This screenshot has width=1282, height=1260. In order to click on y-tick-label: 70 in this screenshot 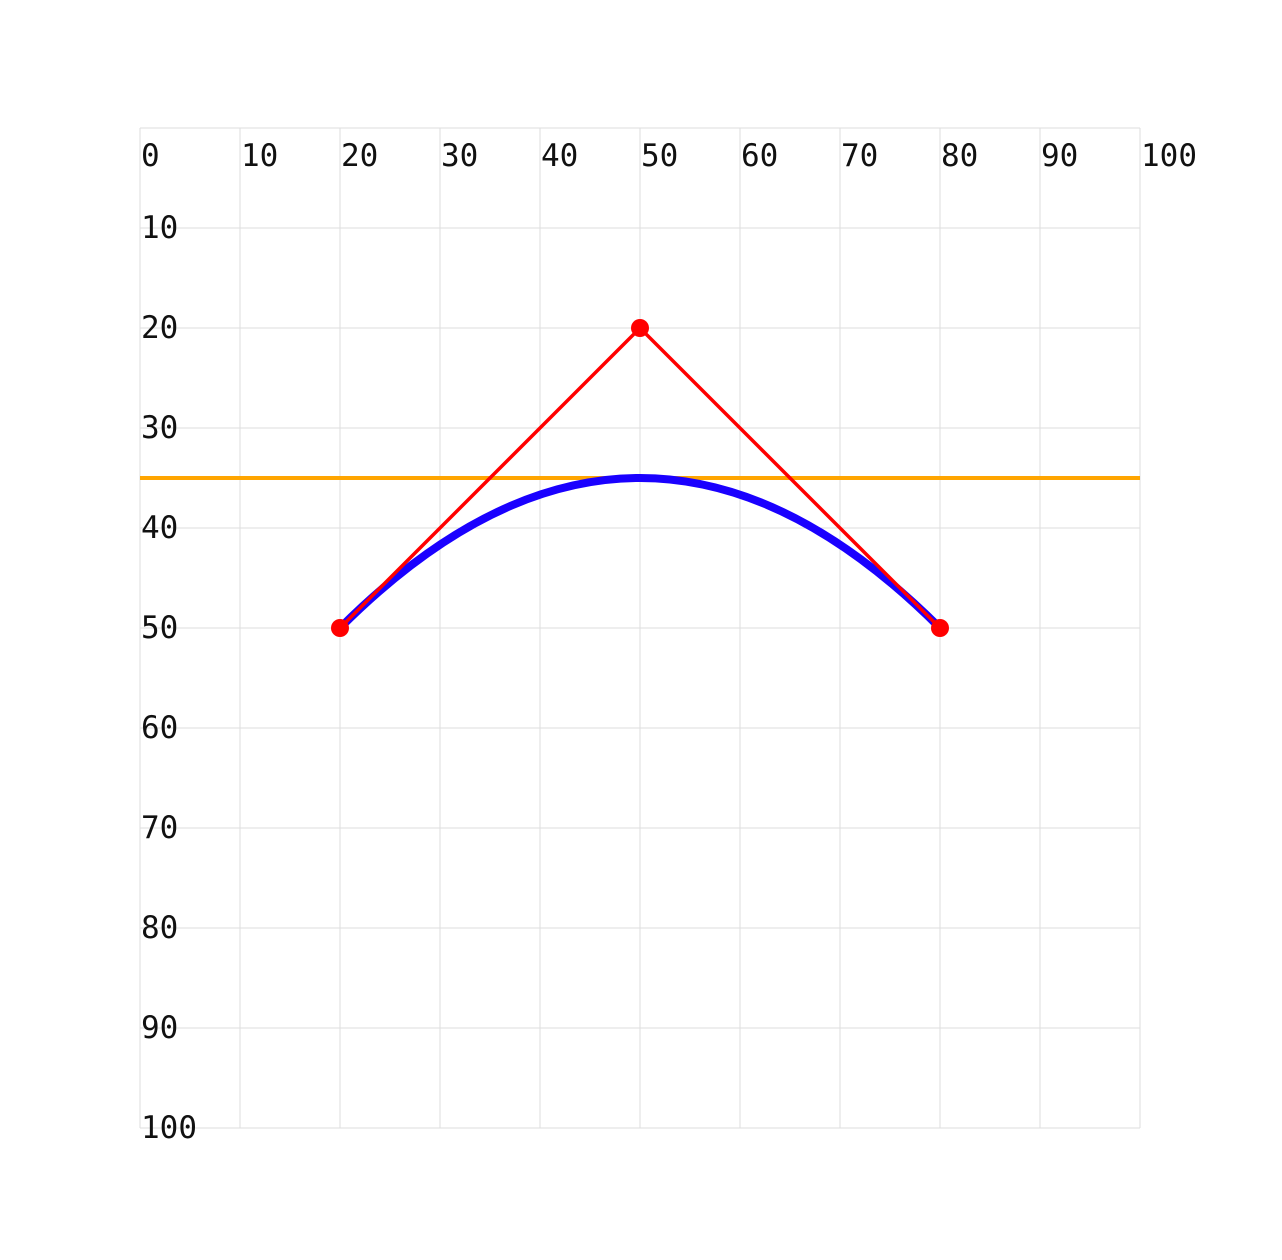, I will do `click(159, 828)`.